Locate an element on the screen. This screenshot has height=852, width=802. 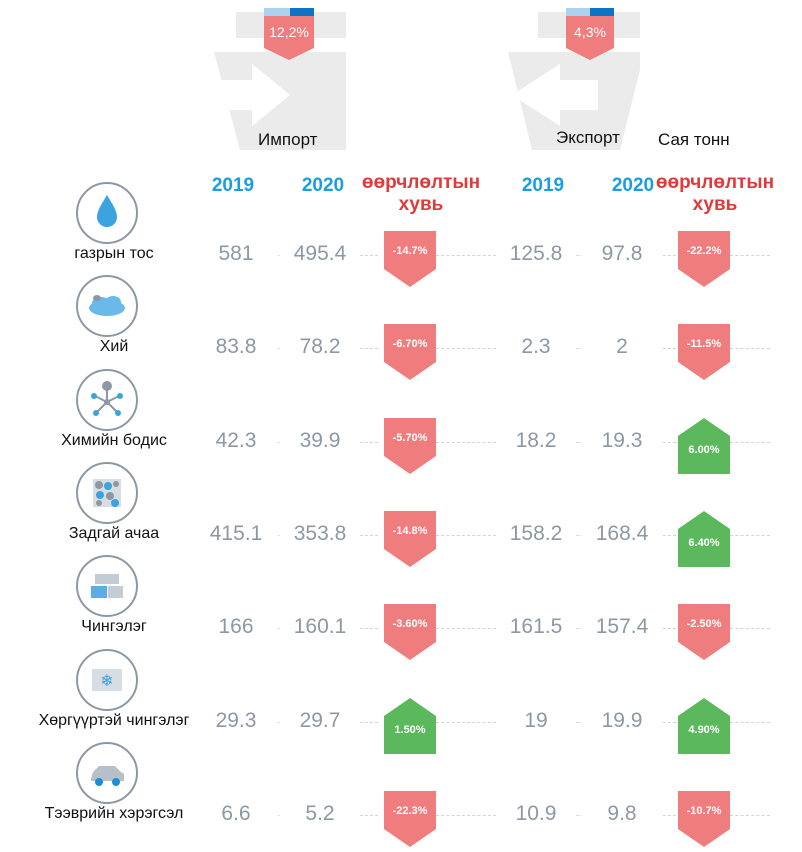
export-year-2019: 2019 is located at coordinates (543, 185).